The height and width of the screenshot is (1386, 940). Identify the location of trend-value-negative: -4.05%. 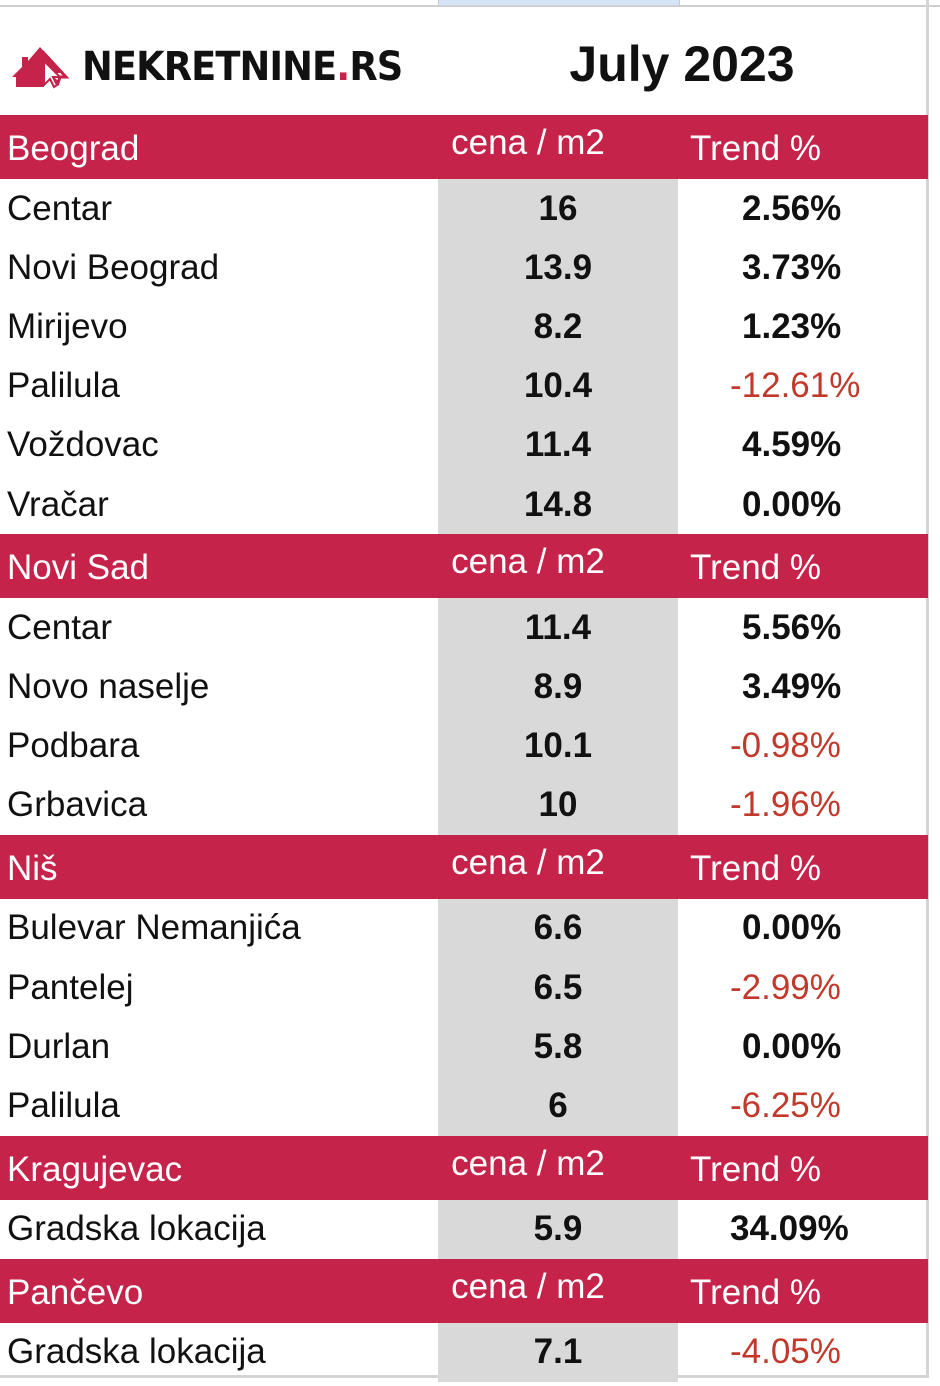
(785, 1352).